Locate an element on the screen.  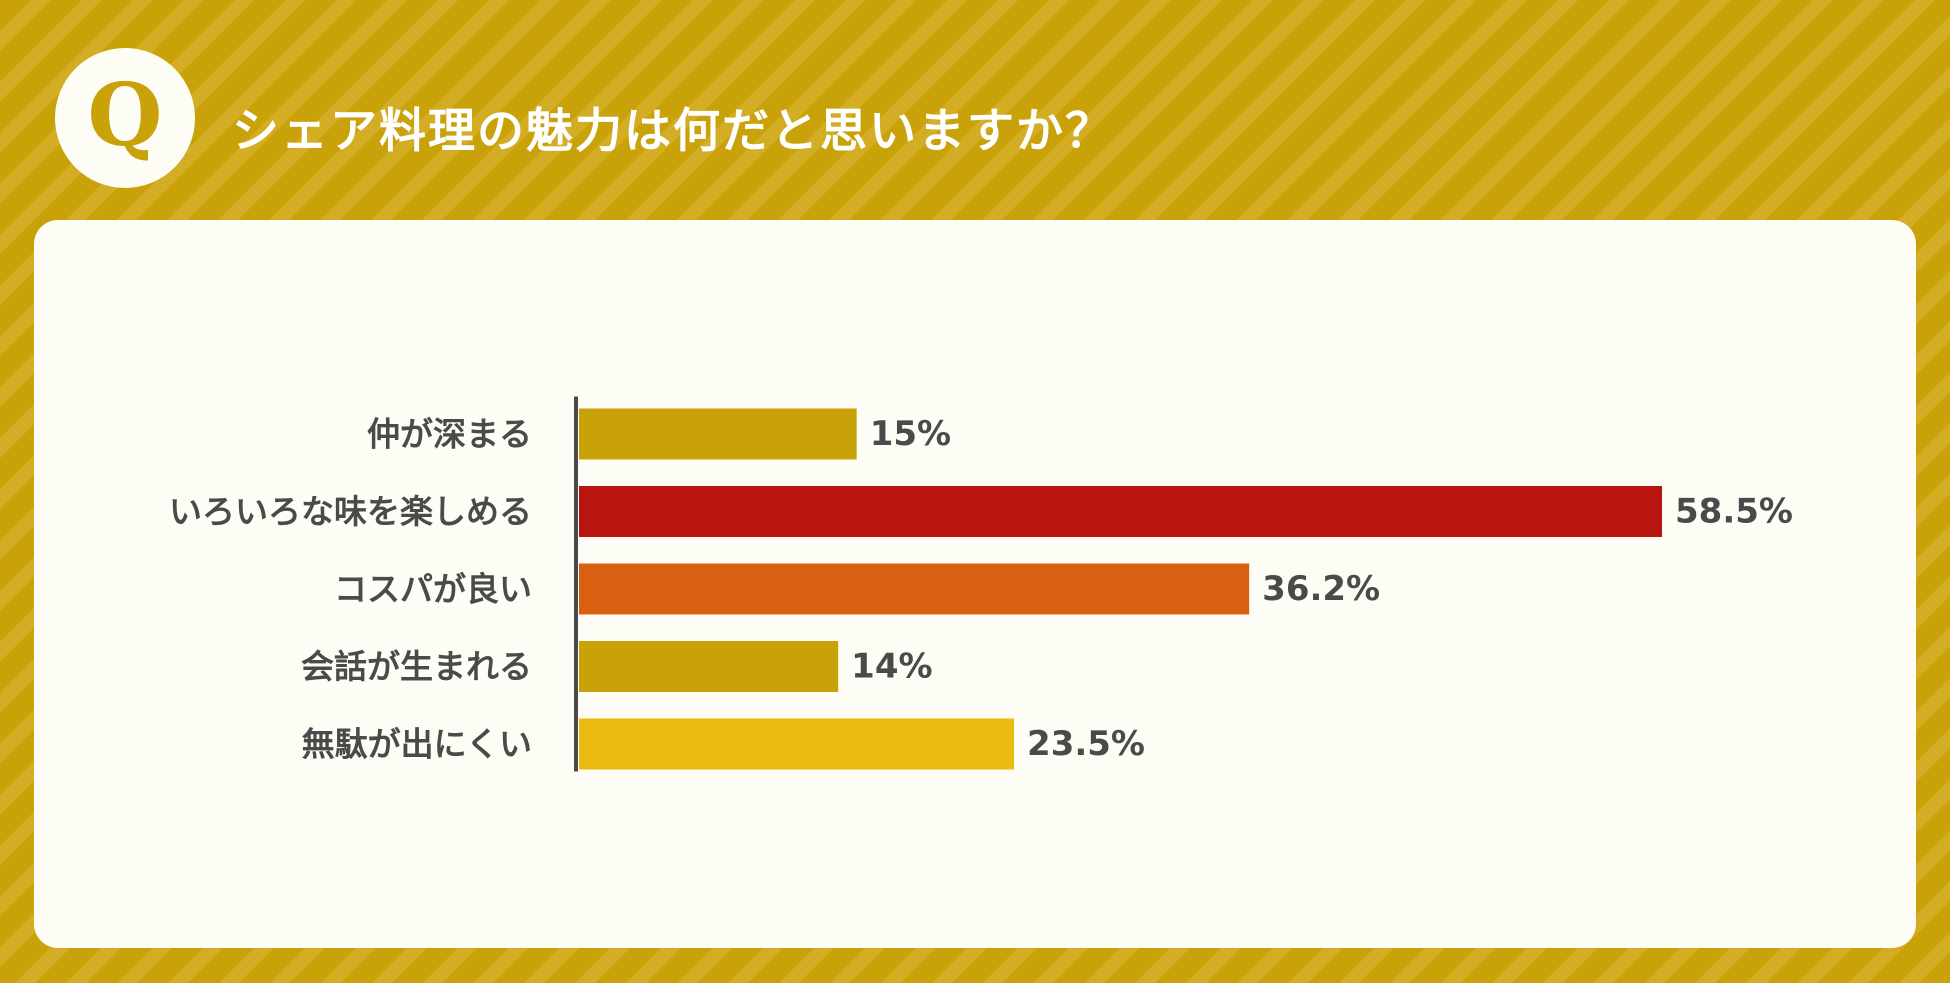
value-label-1: 15% is located at coordinates (910, 434).